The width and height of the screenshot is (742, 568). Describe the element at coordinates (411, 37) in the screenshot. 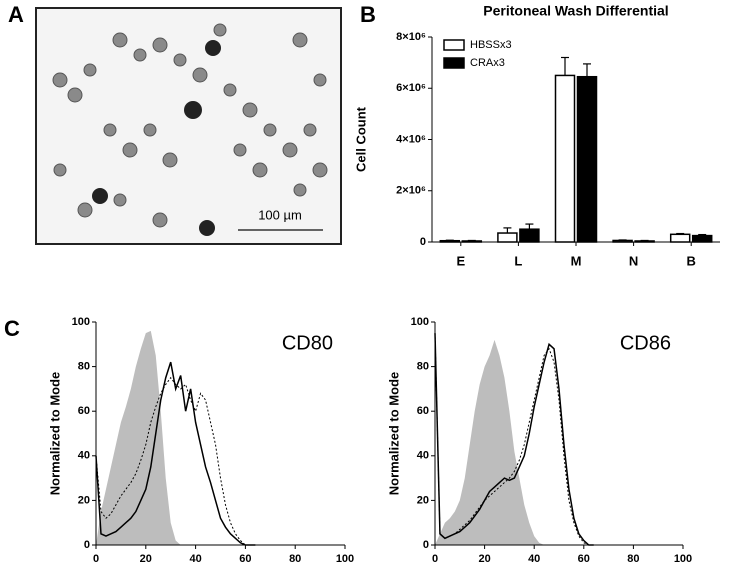

I see `y-tick-label: 8×10⁶` at that location.